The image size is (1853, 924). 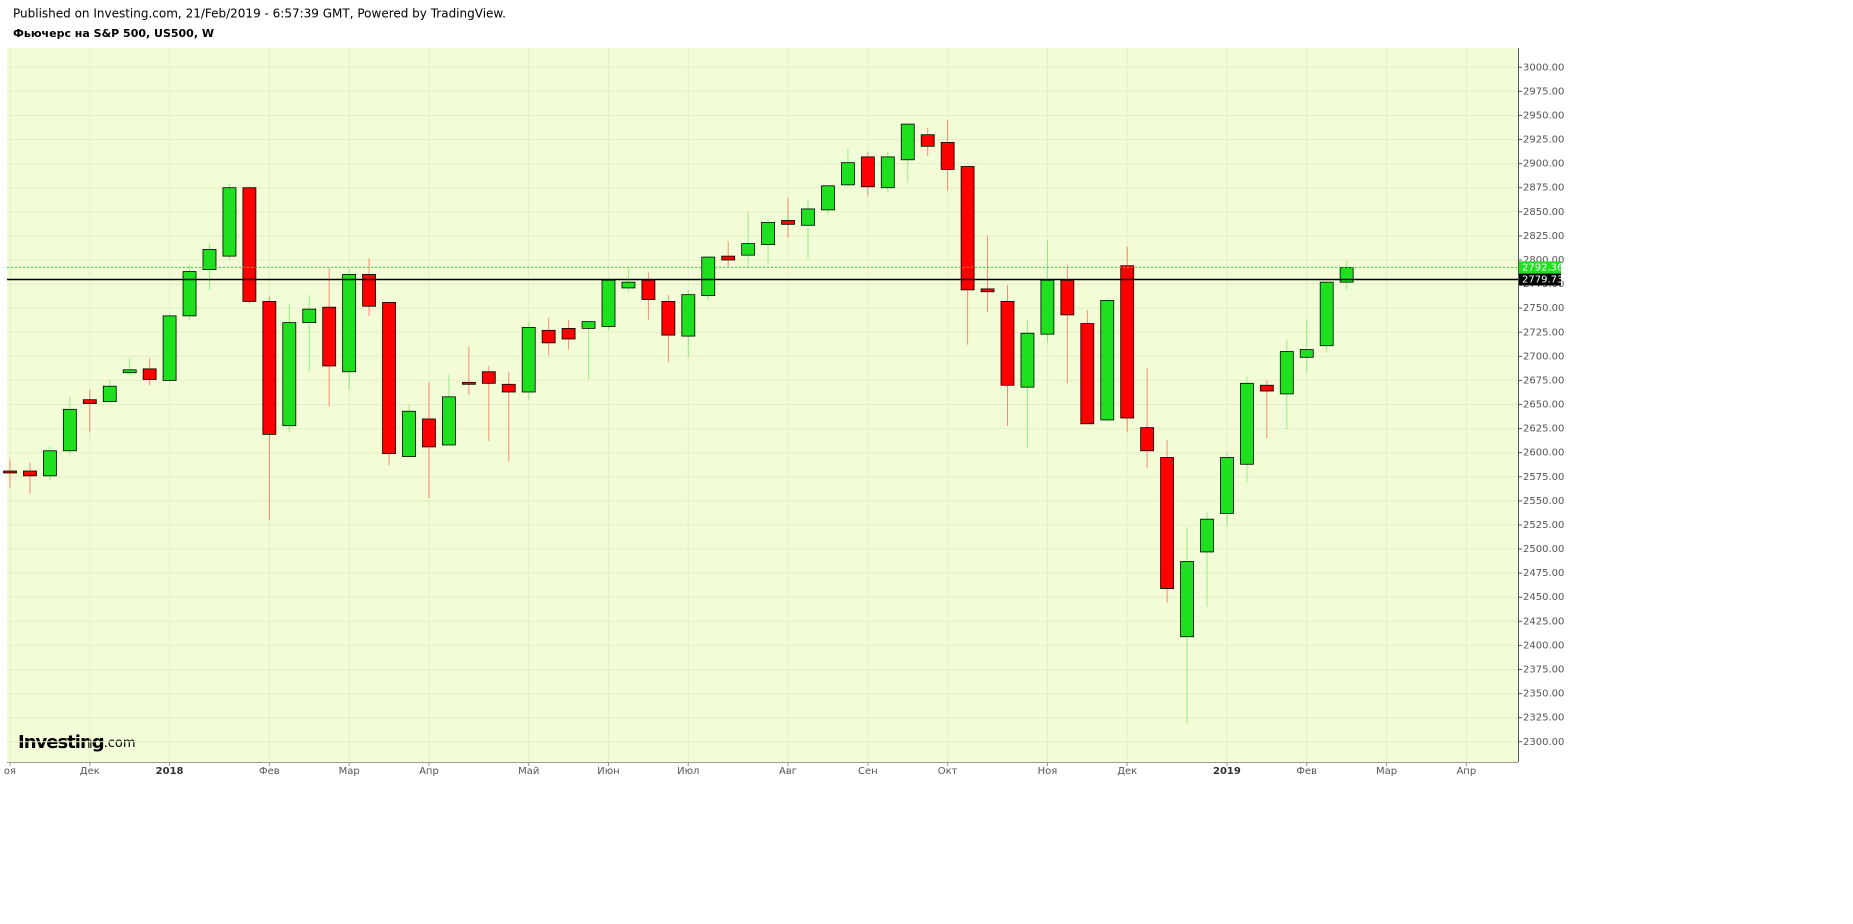 I want to click on y-tick-label: 2975.00, so click(x=1543, y=91).